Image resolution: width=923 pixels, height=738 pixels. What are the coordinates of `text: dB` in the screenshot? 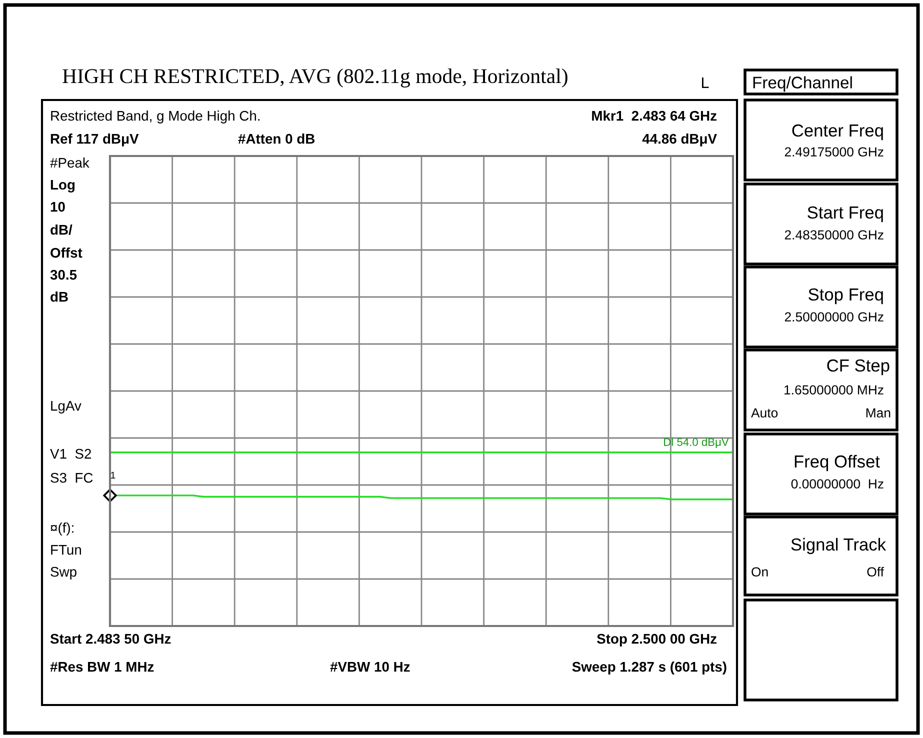 It's located at (59, 297).